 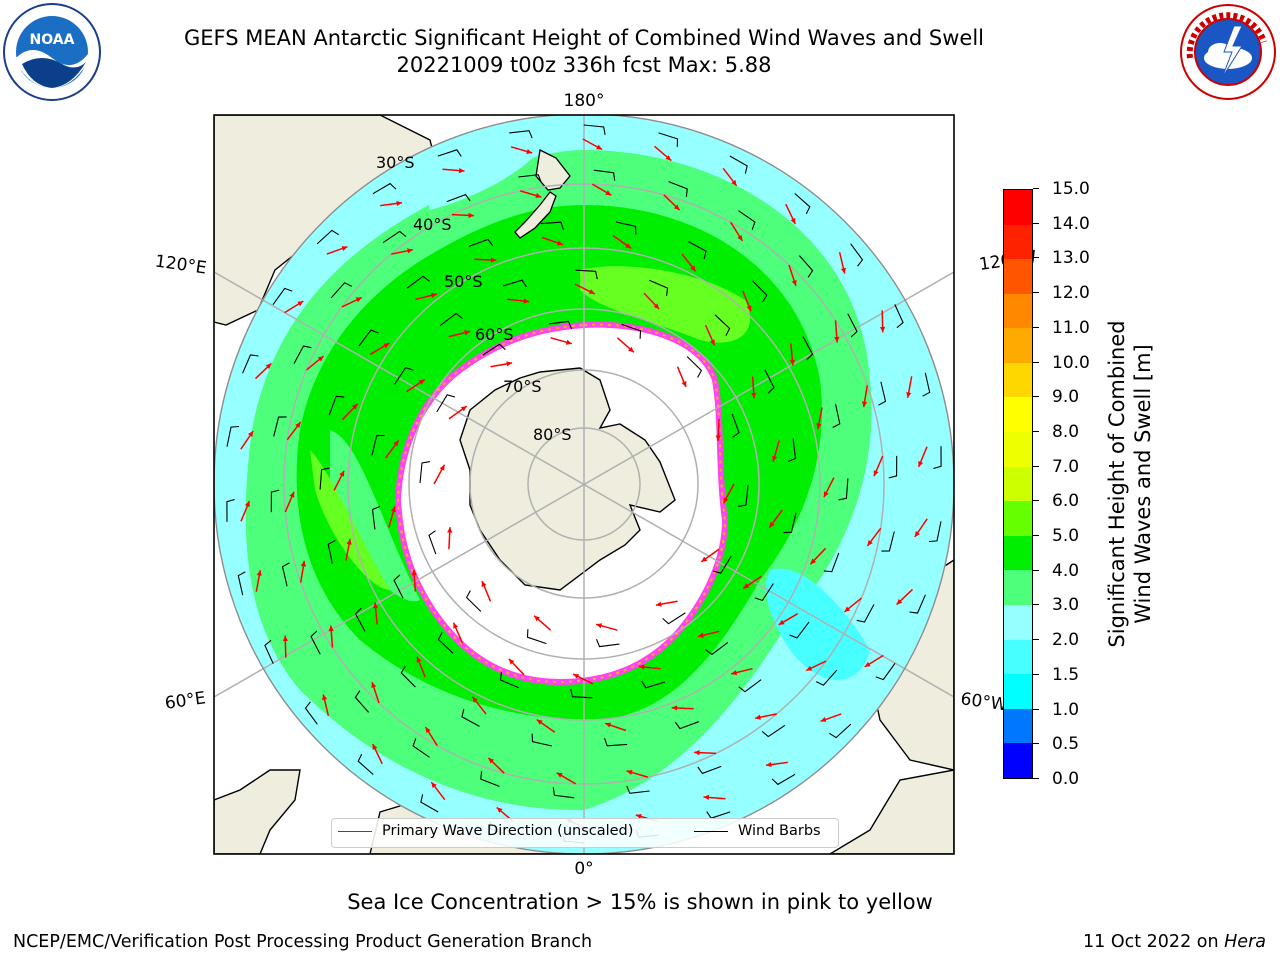 I want to click on land-new-zealand-south, so click(x=535, y=215).